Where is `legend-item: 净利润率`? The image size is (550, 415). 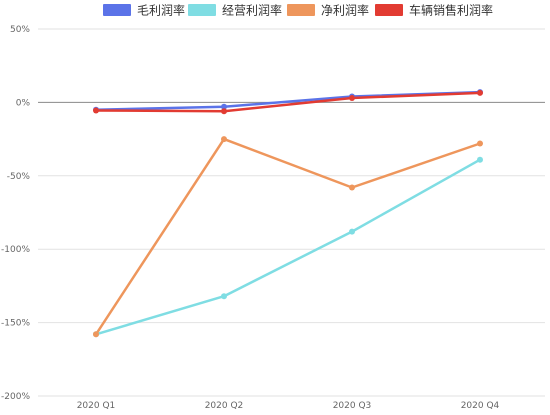 legend-item: 净利润率 is located at coordinates (328, 10).